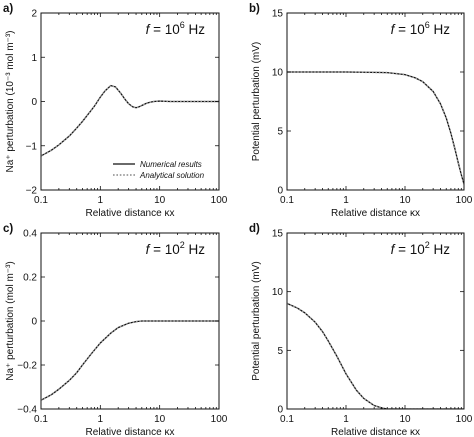 The width and height of the screenshot is (474, 437). What do you see at coordinates (27, 366) in the screenshot?
I see `y-tick-label: −0.2` at bounding box center [27, 366].